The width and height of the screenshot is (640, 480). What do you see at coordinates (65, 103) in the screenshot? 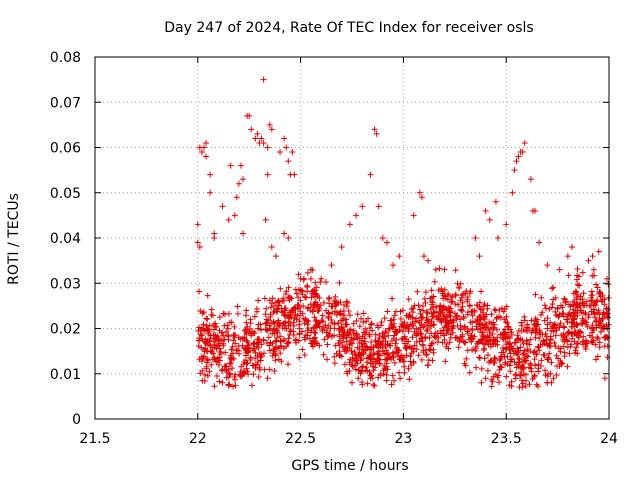
I see `y-tick-label: 0.07` at bounding box center [65, 103].